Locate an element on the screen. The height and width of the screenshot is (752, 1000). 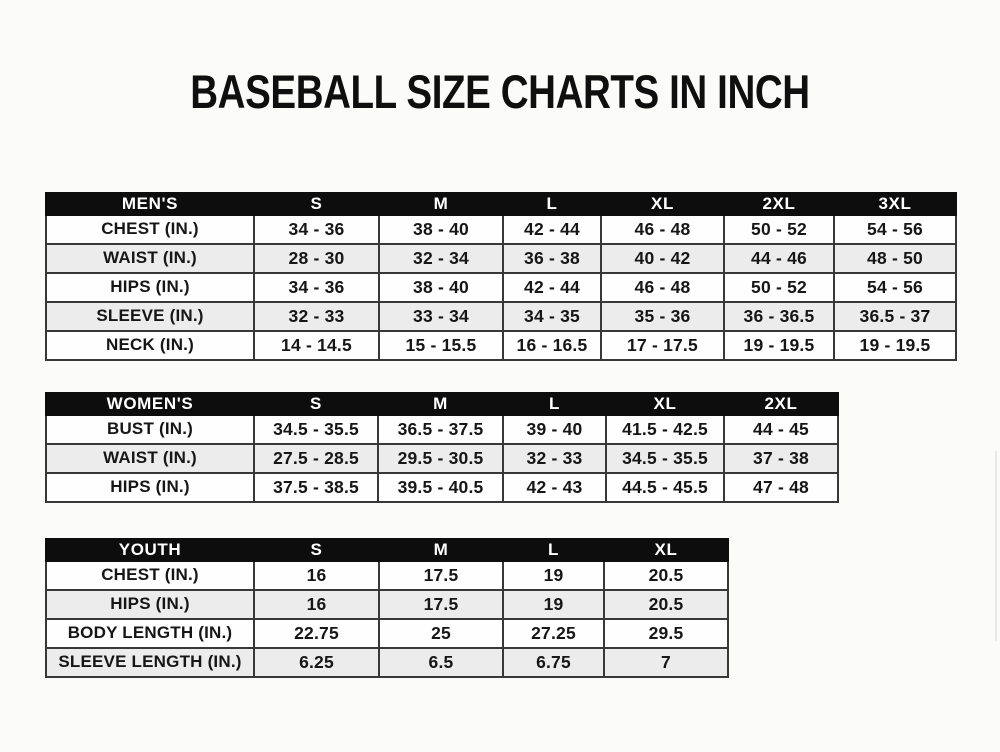
womens-size-column-header: S is located at coordinates (316, 403).